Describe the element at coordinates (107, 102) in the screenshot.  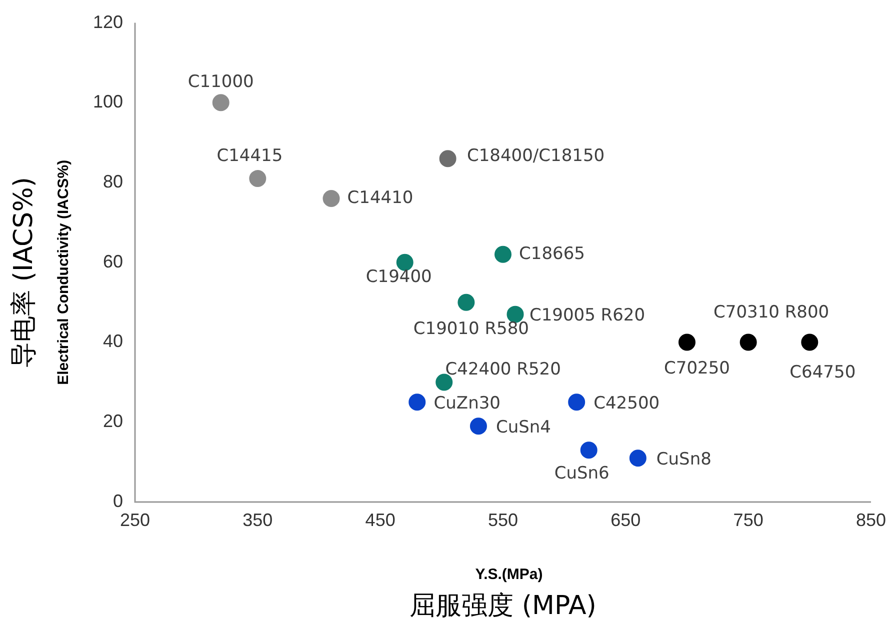
I see `y-tick-label: 100` at that location.